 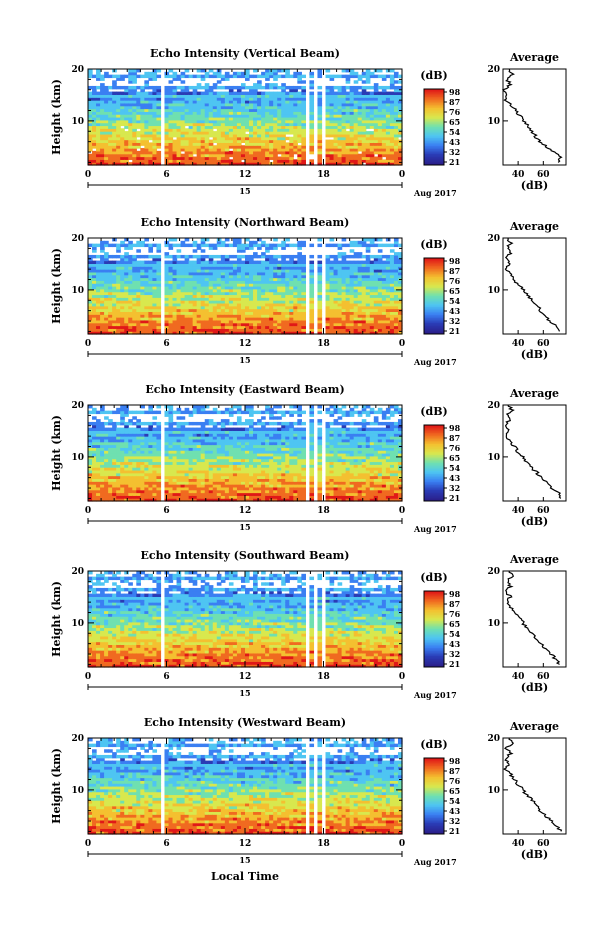 I want to click on x-tick-label: 0, so click(x=402, y=344).